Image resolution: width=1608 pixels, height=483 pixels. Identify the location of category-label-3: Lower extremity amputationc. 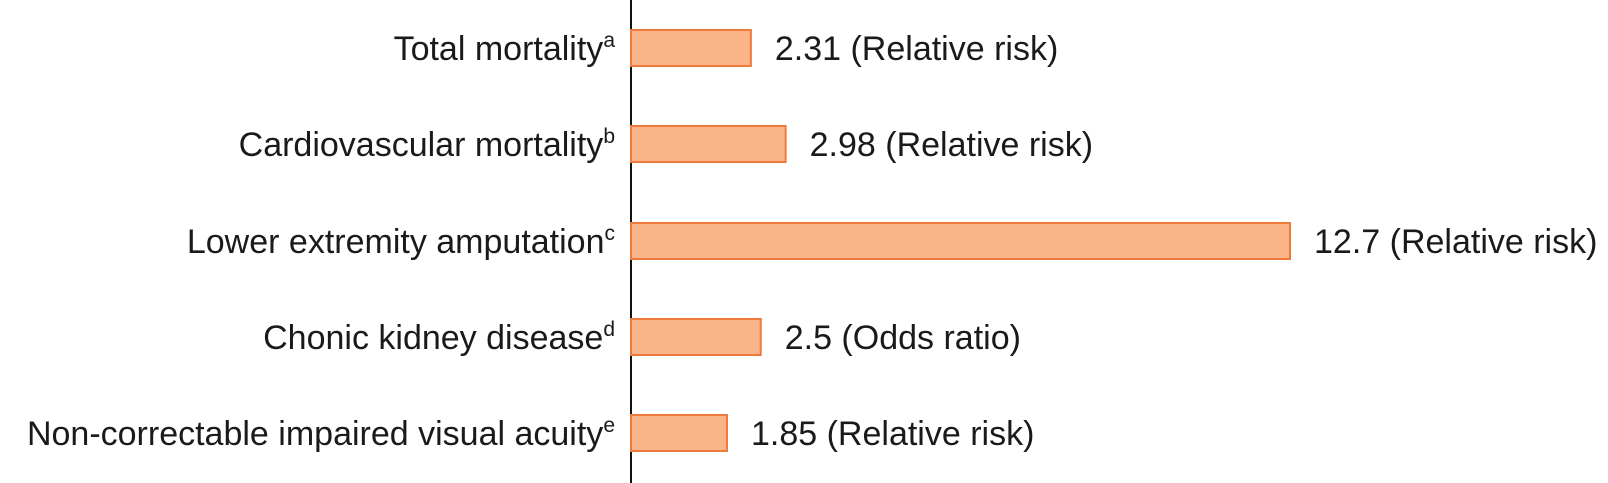
(401, 241).